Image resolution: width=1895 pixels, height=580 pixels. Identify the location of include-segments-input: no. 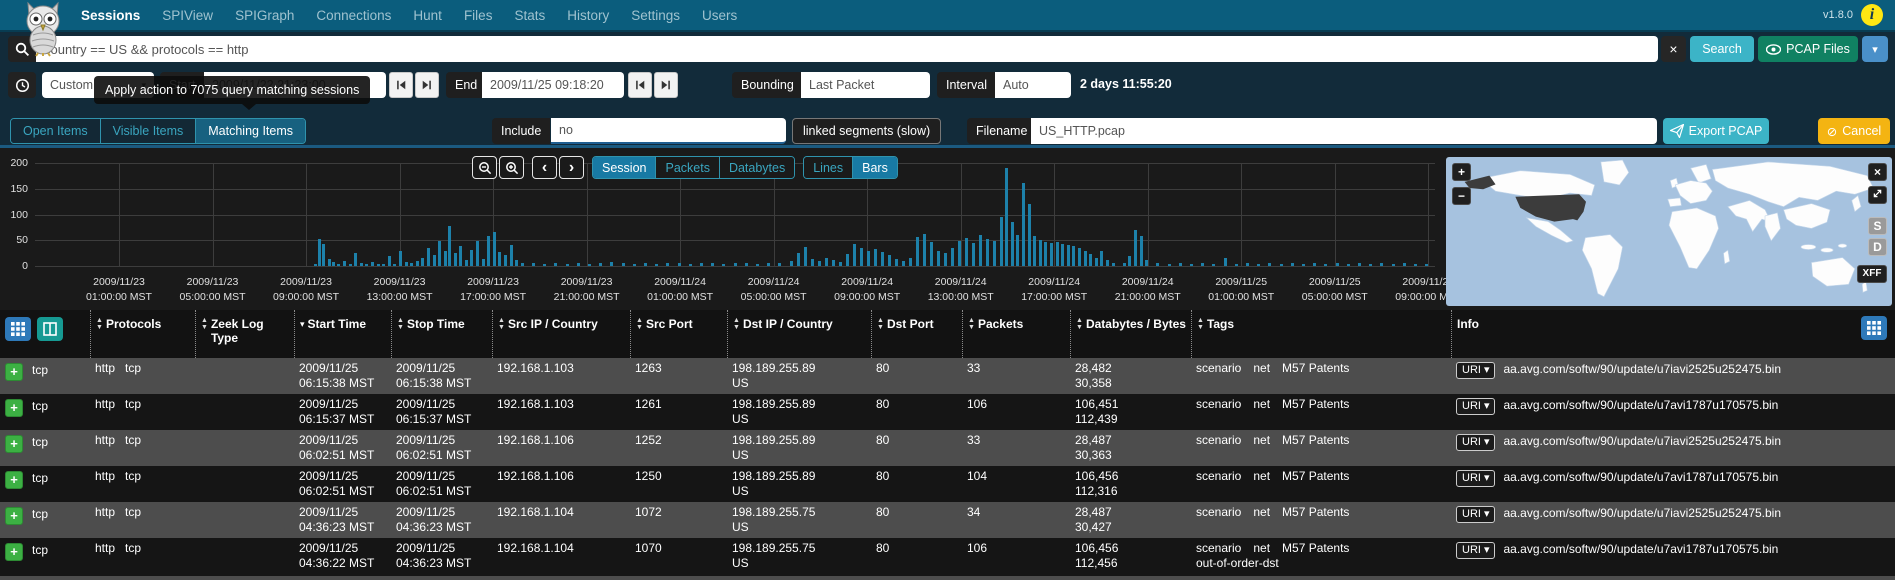
(668, 131).